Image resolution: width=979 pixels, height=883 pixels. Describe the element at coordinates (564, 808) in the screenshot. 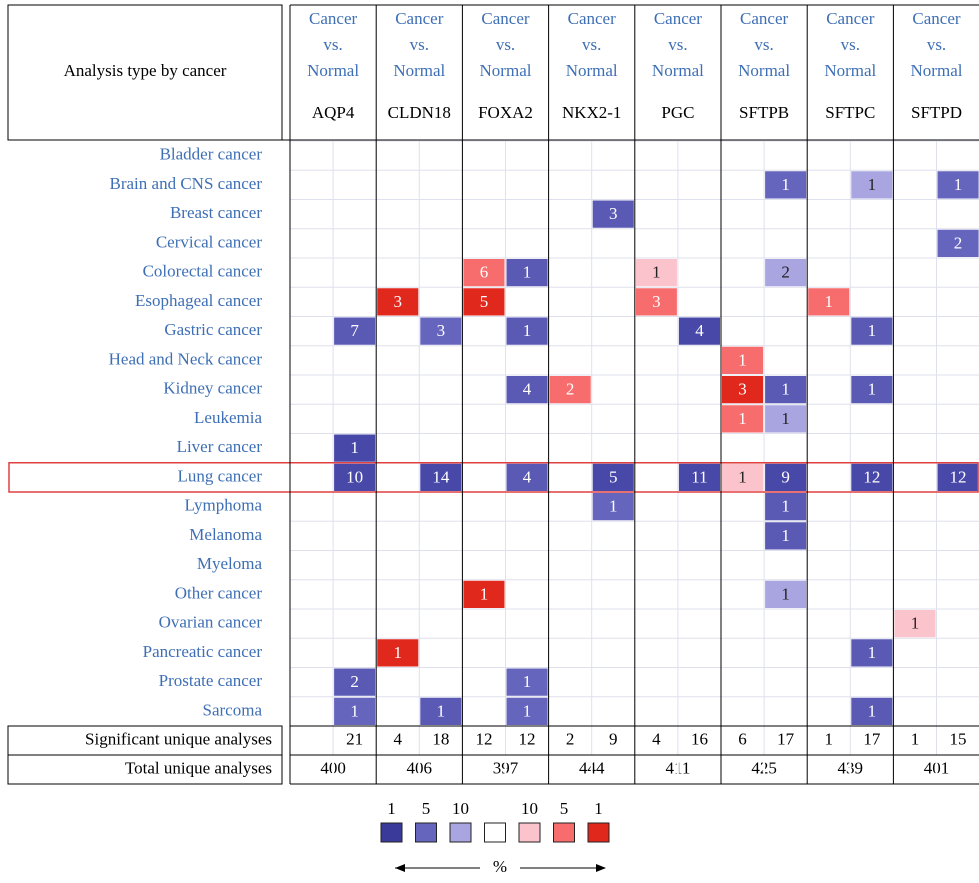

I see `legend-label: 5` at that location.